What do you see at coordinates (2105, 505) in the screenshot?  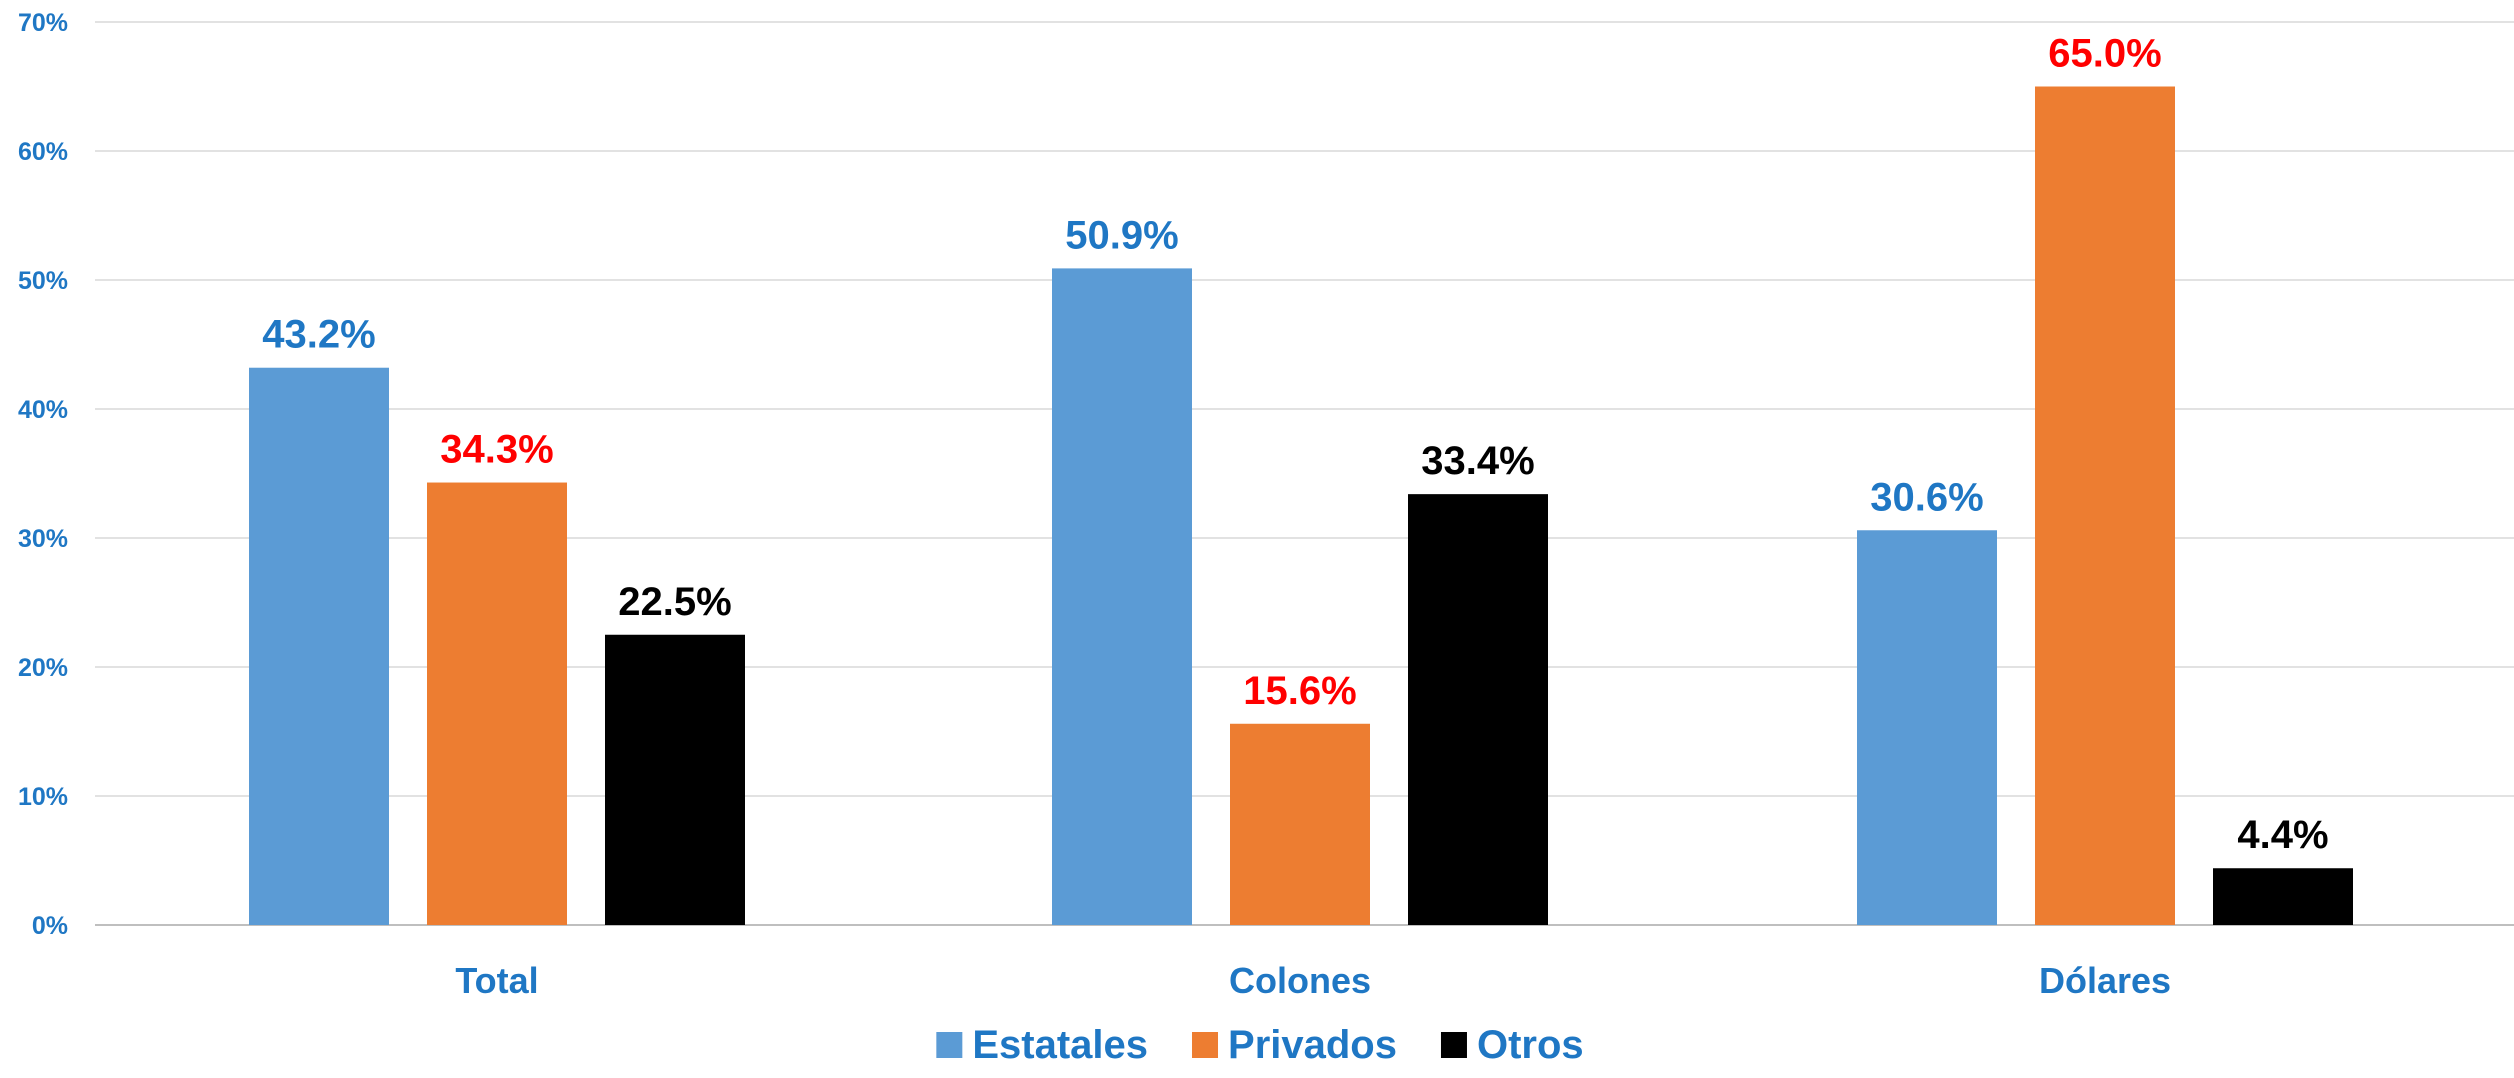 I see `bar-privados-dólares` at bounding box center [2105, 505].